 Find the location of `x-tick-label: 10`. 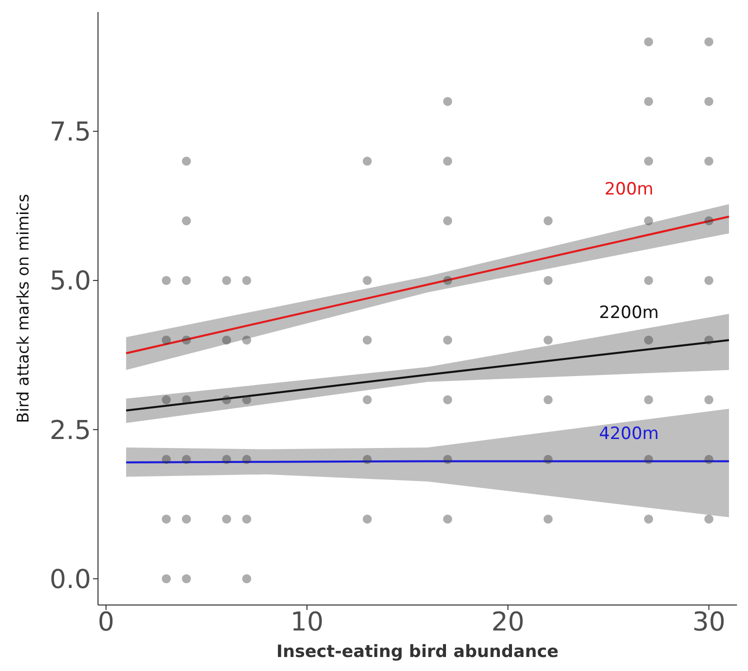

x-tick-label: 10 is located at coordinates (307, 622).